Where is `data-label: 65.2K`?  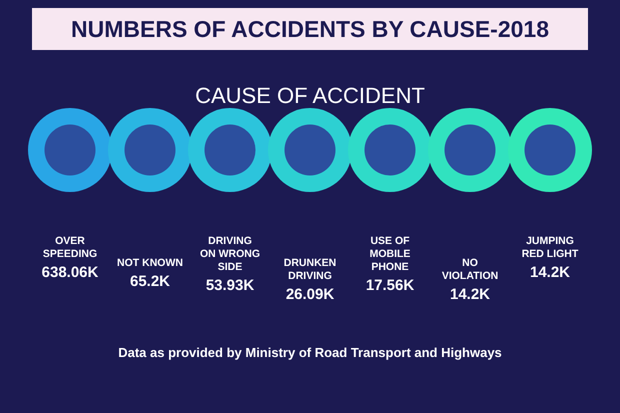
data-label: 65.2K is located at coordinates (150, 281).